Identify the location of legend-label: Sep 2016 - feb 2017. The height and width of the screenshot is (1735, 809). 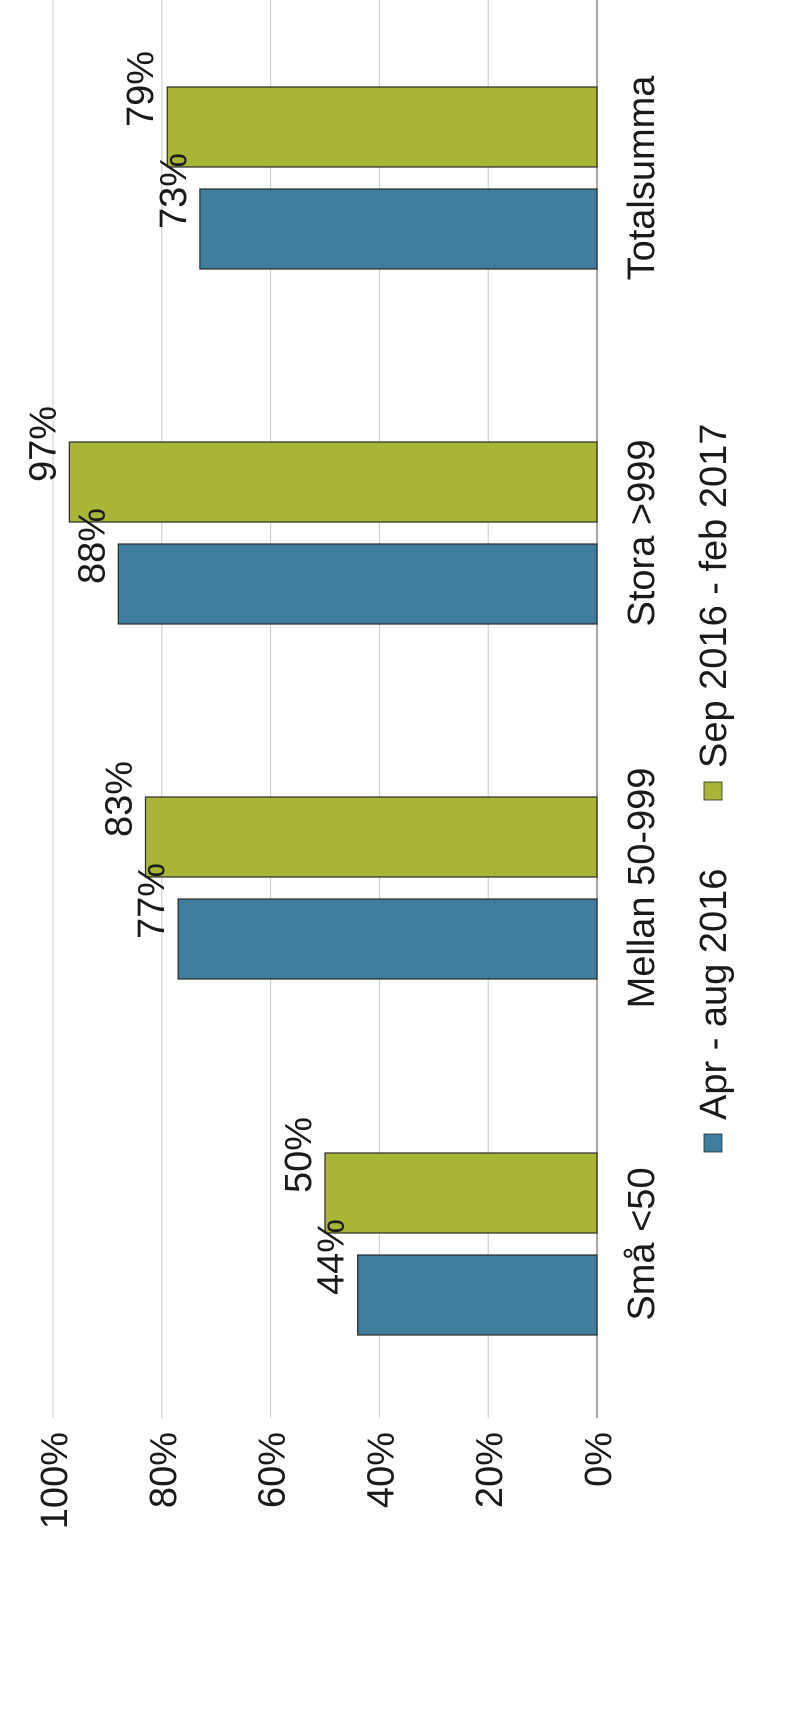
(714, 596).